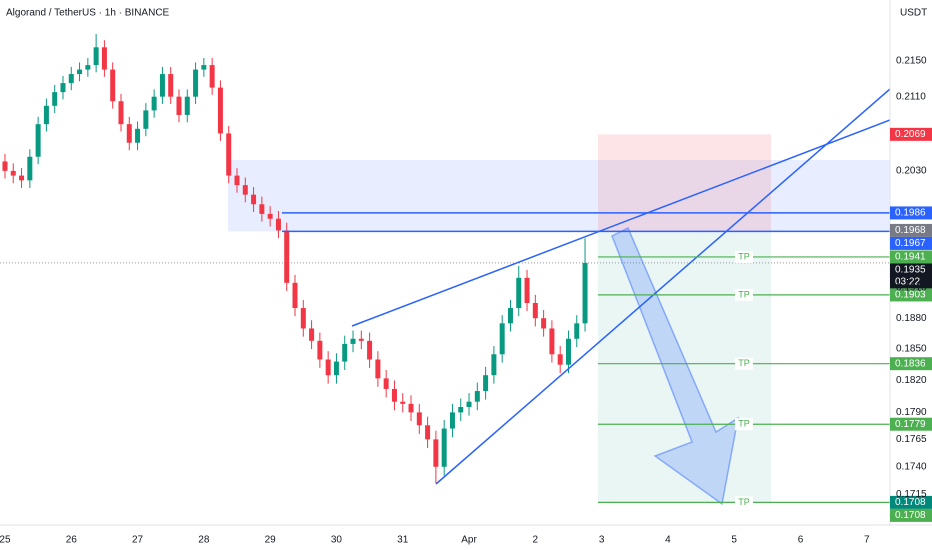 The image size is (932, 550). I want to click on x-tick-label: 28, so click(204, 540).